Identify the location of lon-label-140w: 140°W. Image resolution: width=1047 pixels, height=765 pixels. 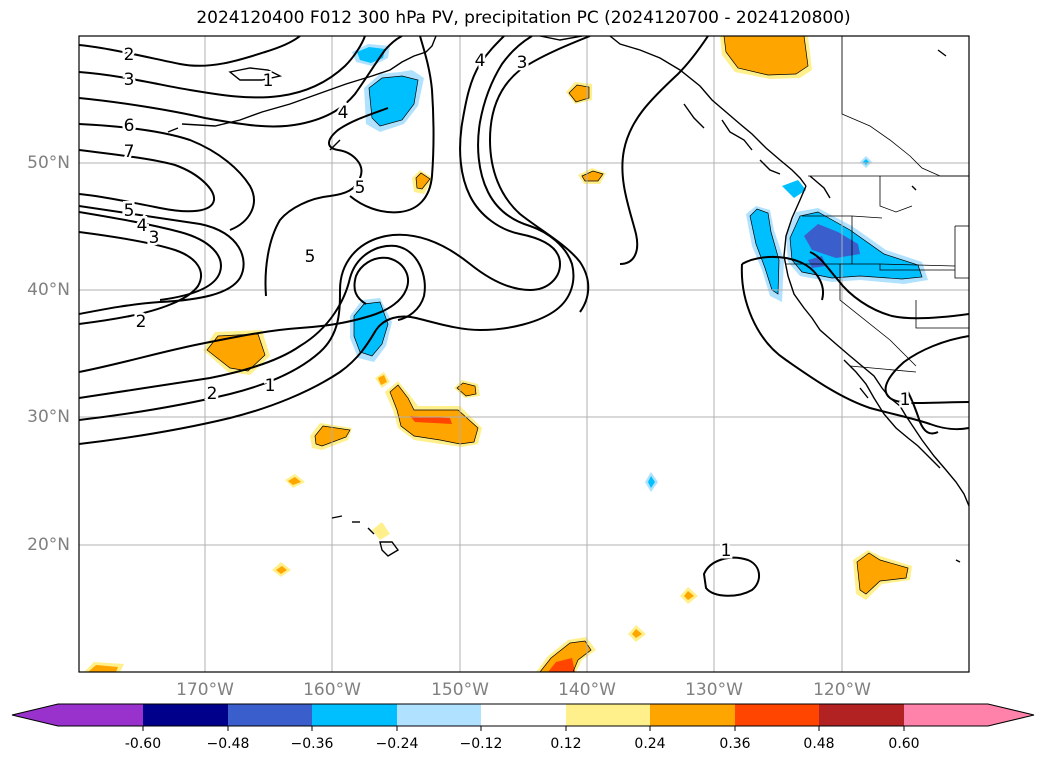
(587, 690).